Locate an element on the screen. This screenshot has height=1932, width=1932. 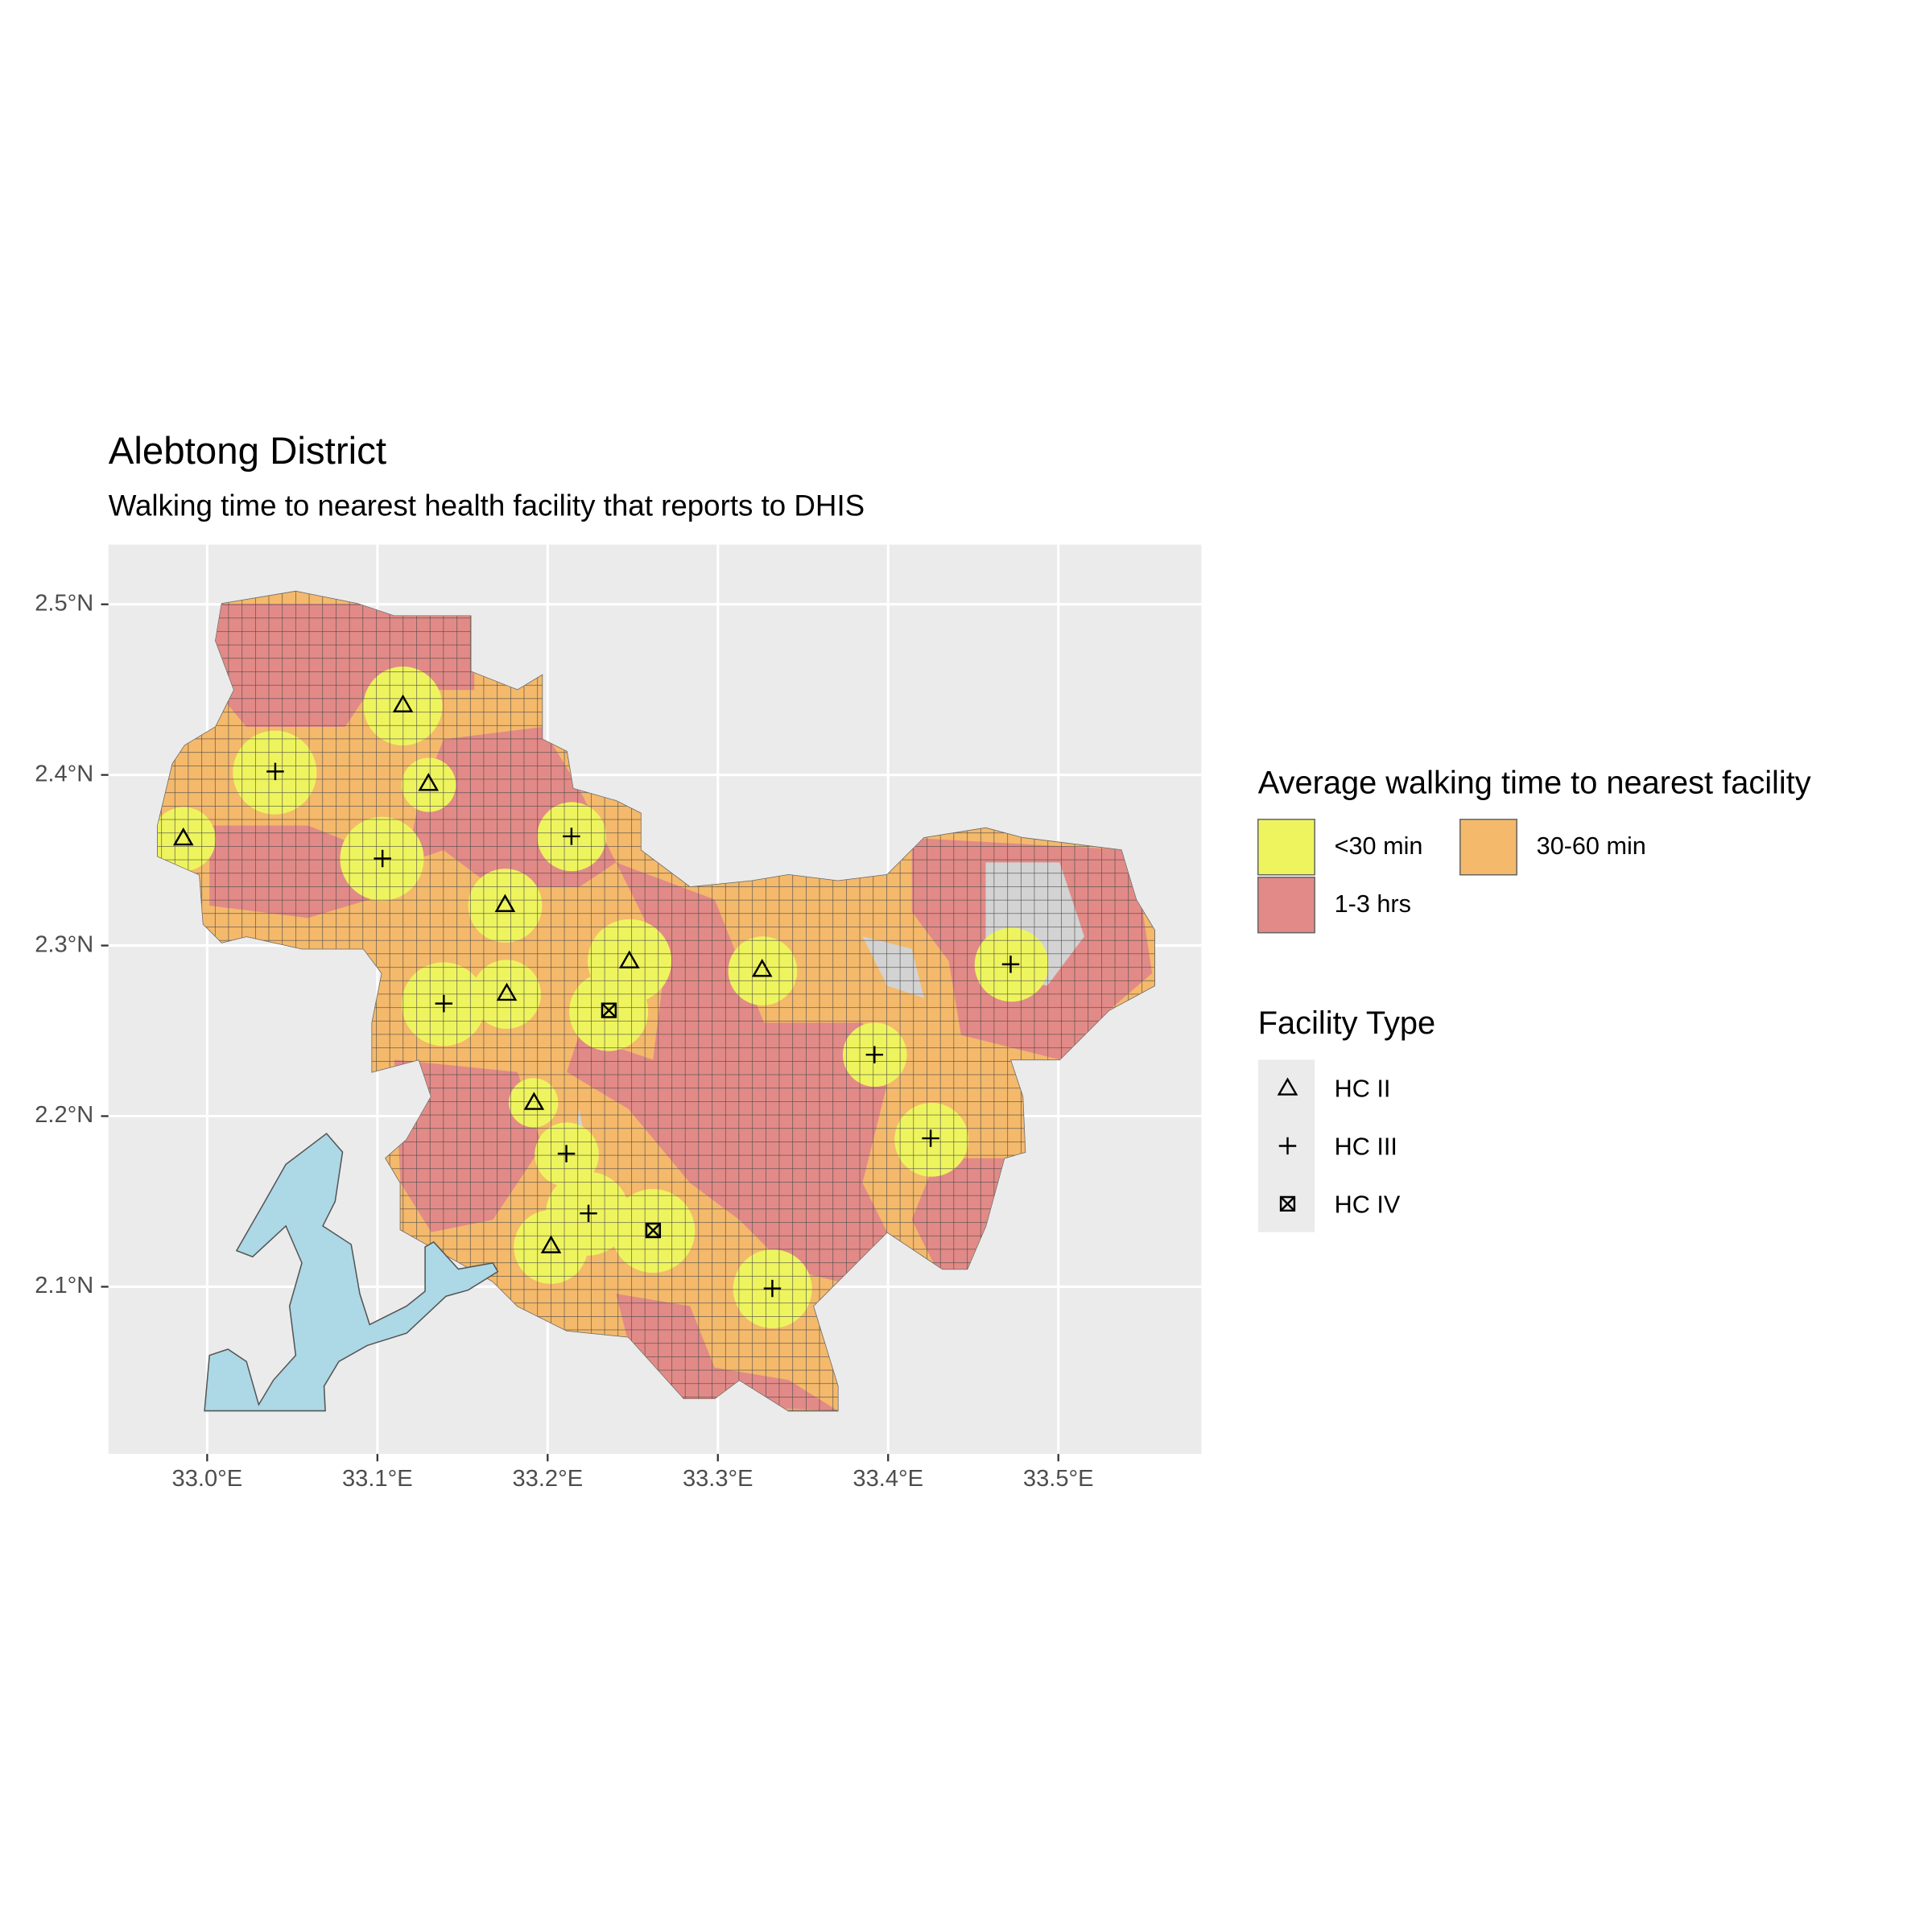
lake is located at coordinates (351, 1272).